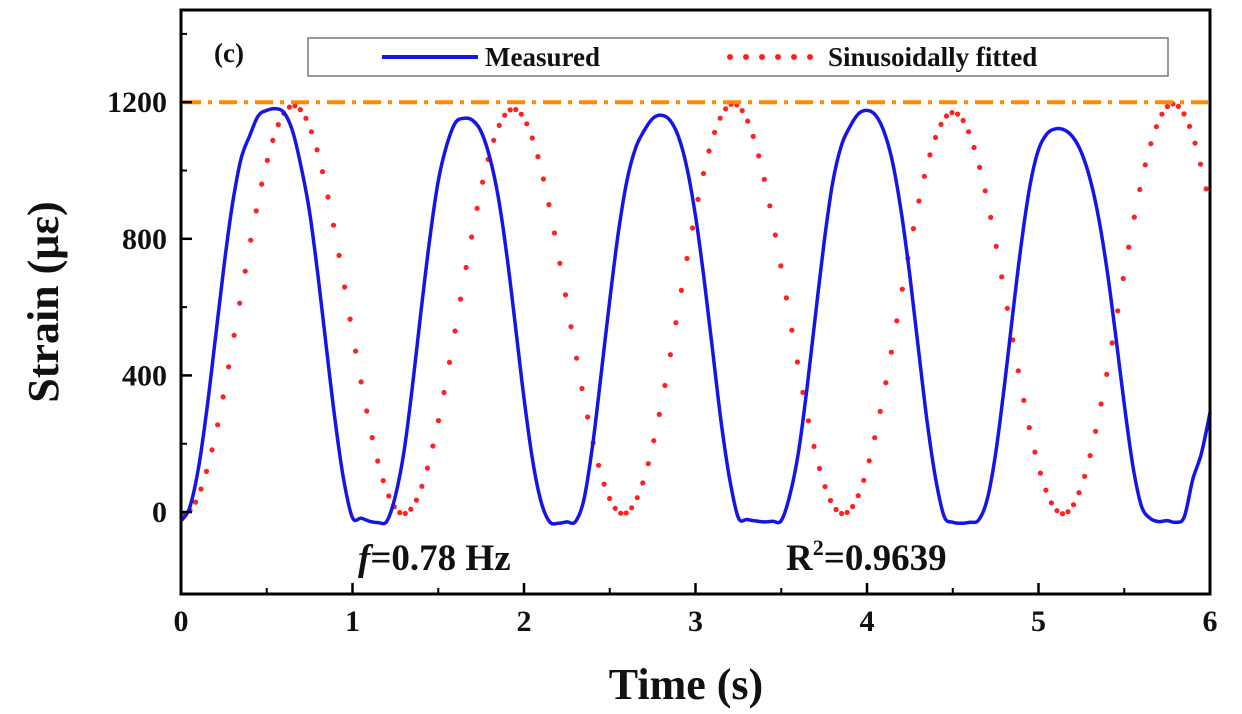 This screenshot has height=714, width=1242. I want to click on x-tick-label: 5, so click(1038, 621).